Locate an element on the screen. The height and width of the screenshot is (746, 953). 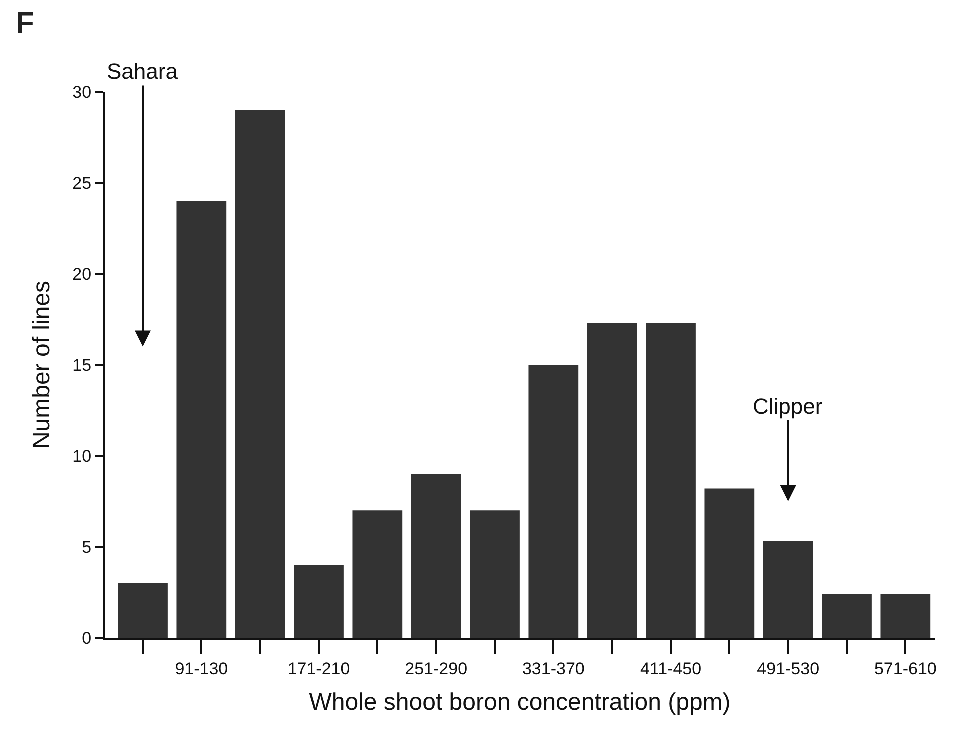
x-tick-label: 491-530 is located at coordinates (788, 668).